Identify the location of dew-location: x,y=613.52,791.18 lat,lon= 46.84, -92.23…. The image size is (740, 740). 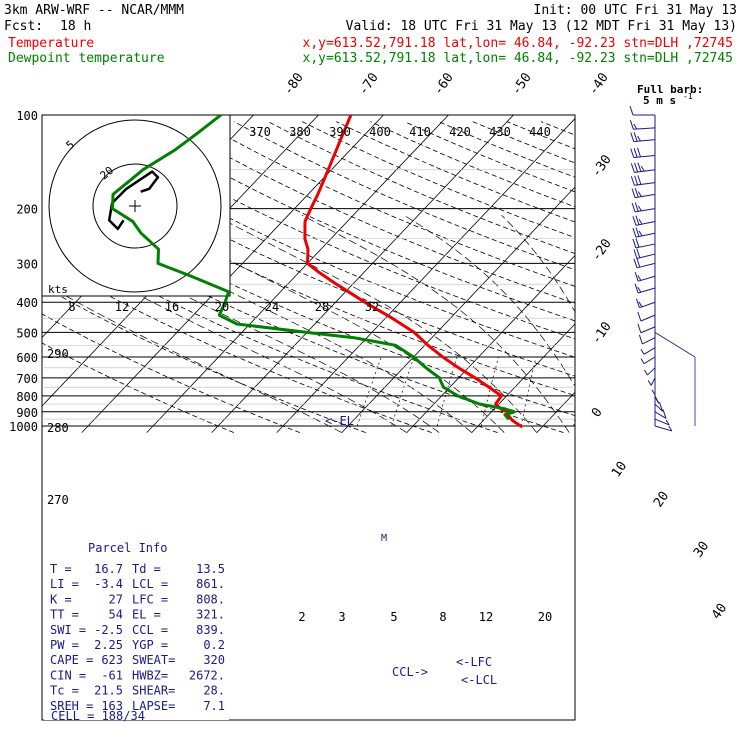
(518, 58).